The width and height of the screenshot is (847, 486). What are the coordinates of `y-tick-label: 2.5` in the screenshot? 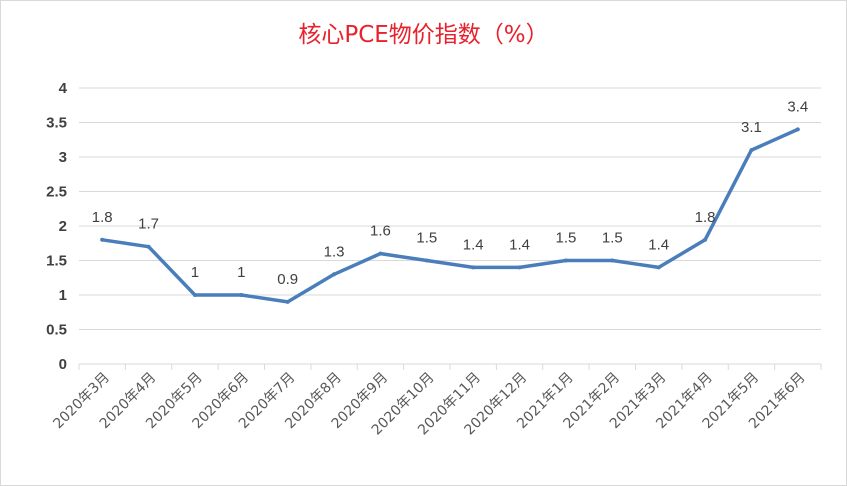 It's located at (56, 192).